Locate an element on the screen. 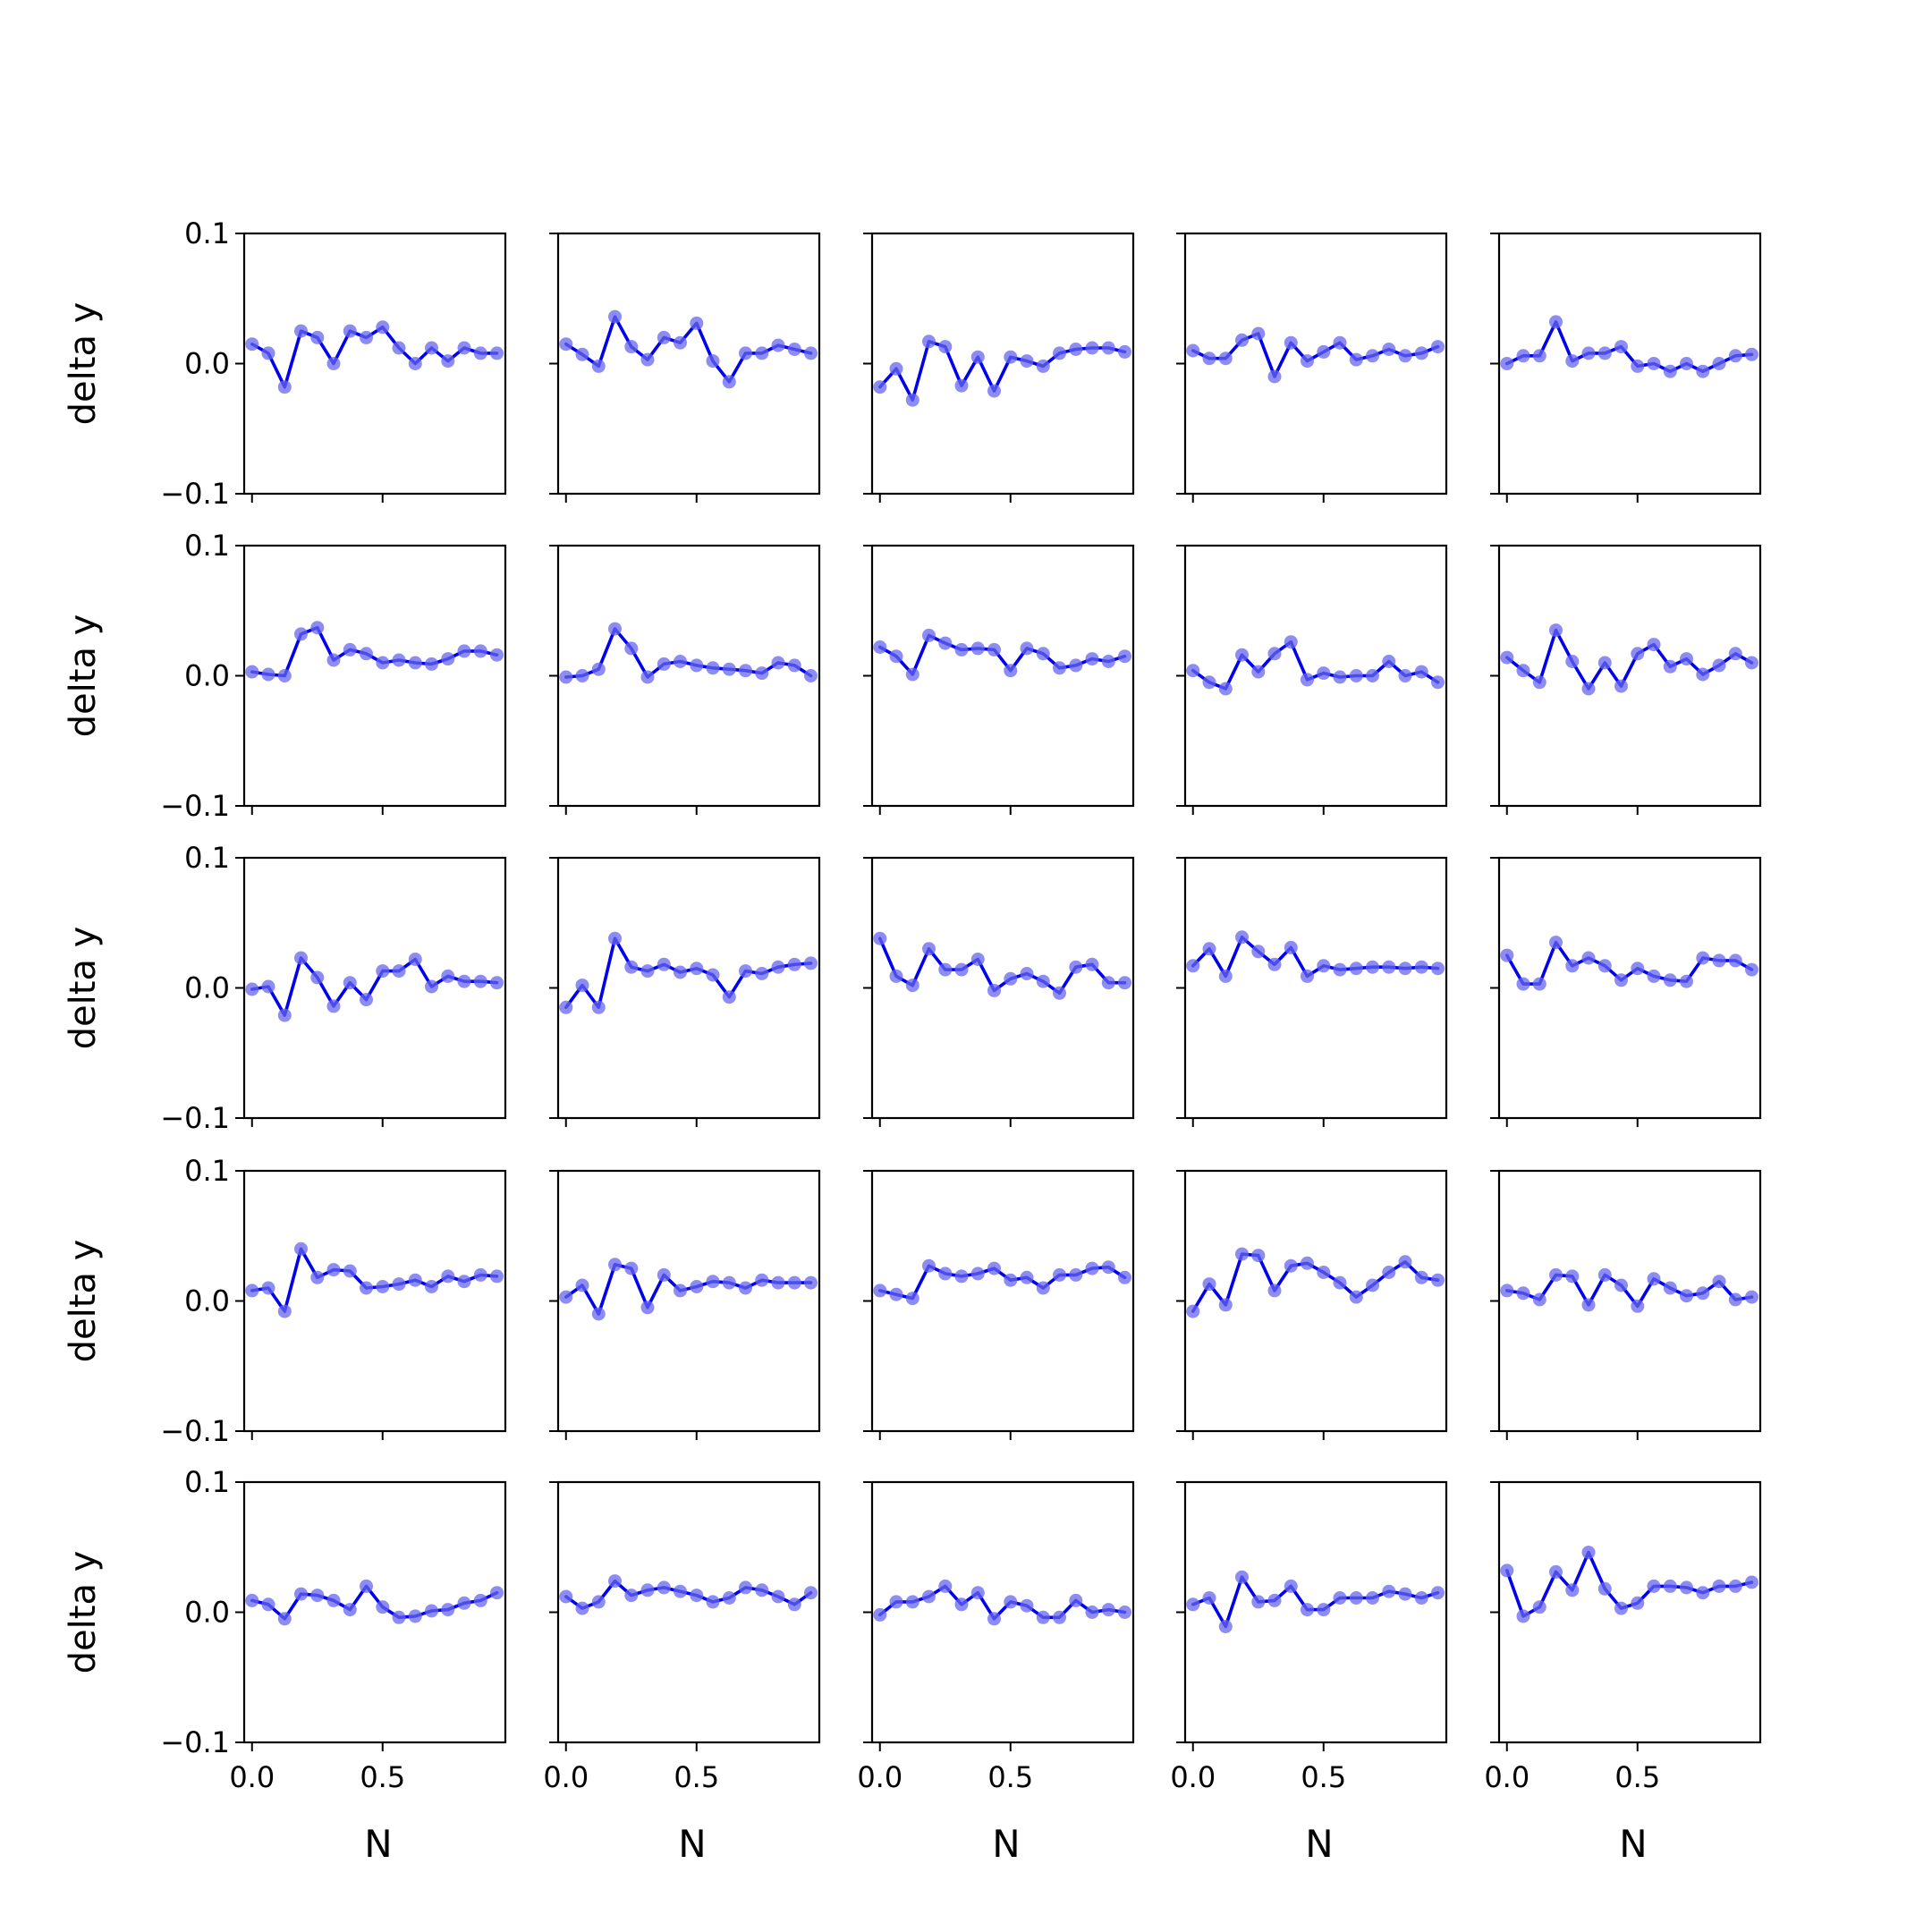  x-tick-label: 0.5 is located at coordinates (382, 1777).